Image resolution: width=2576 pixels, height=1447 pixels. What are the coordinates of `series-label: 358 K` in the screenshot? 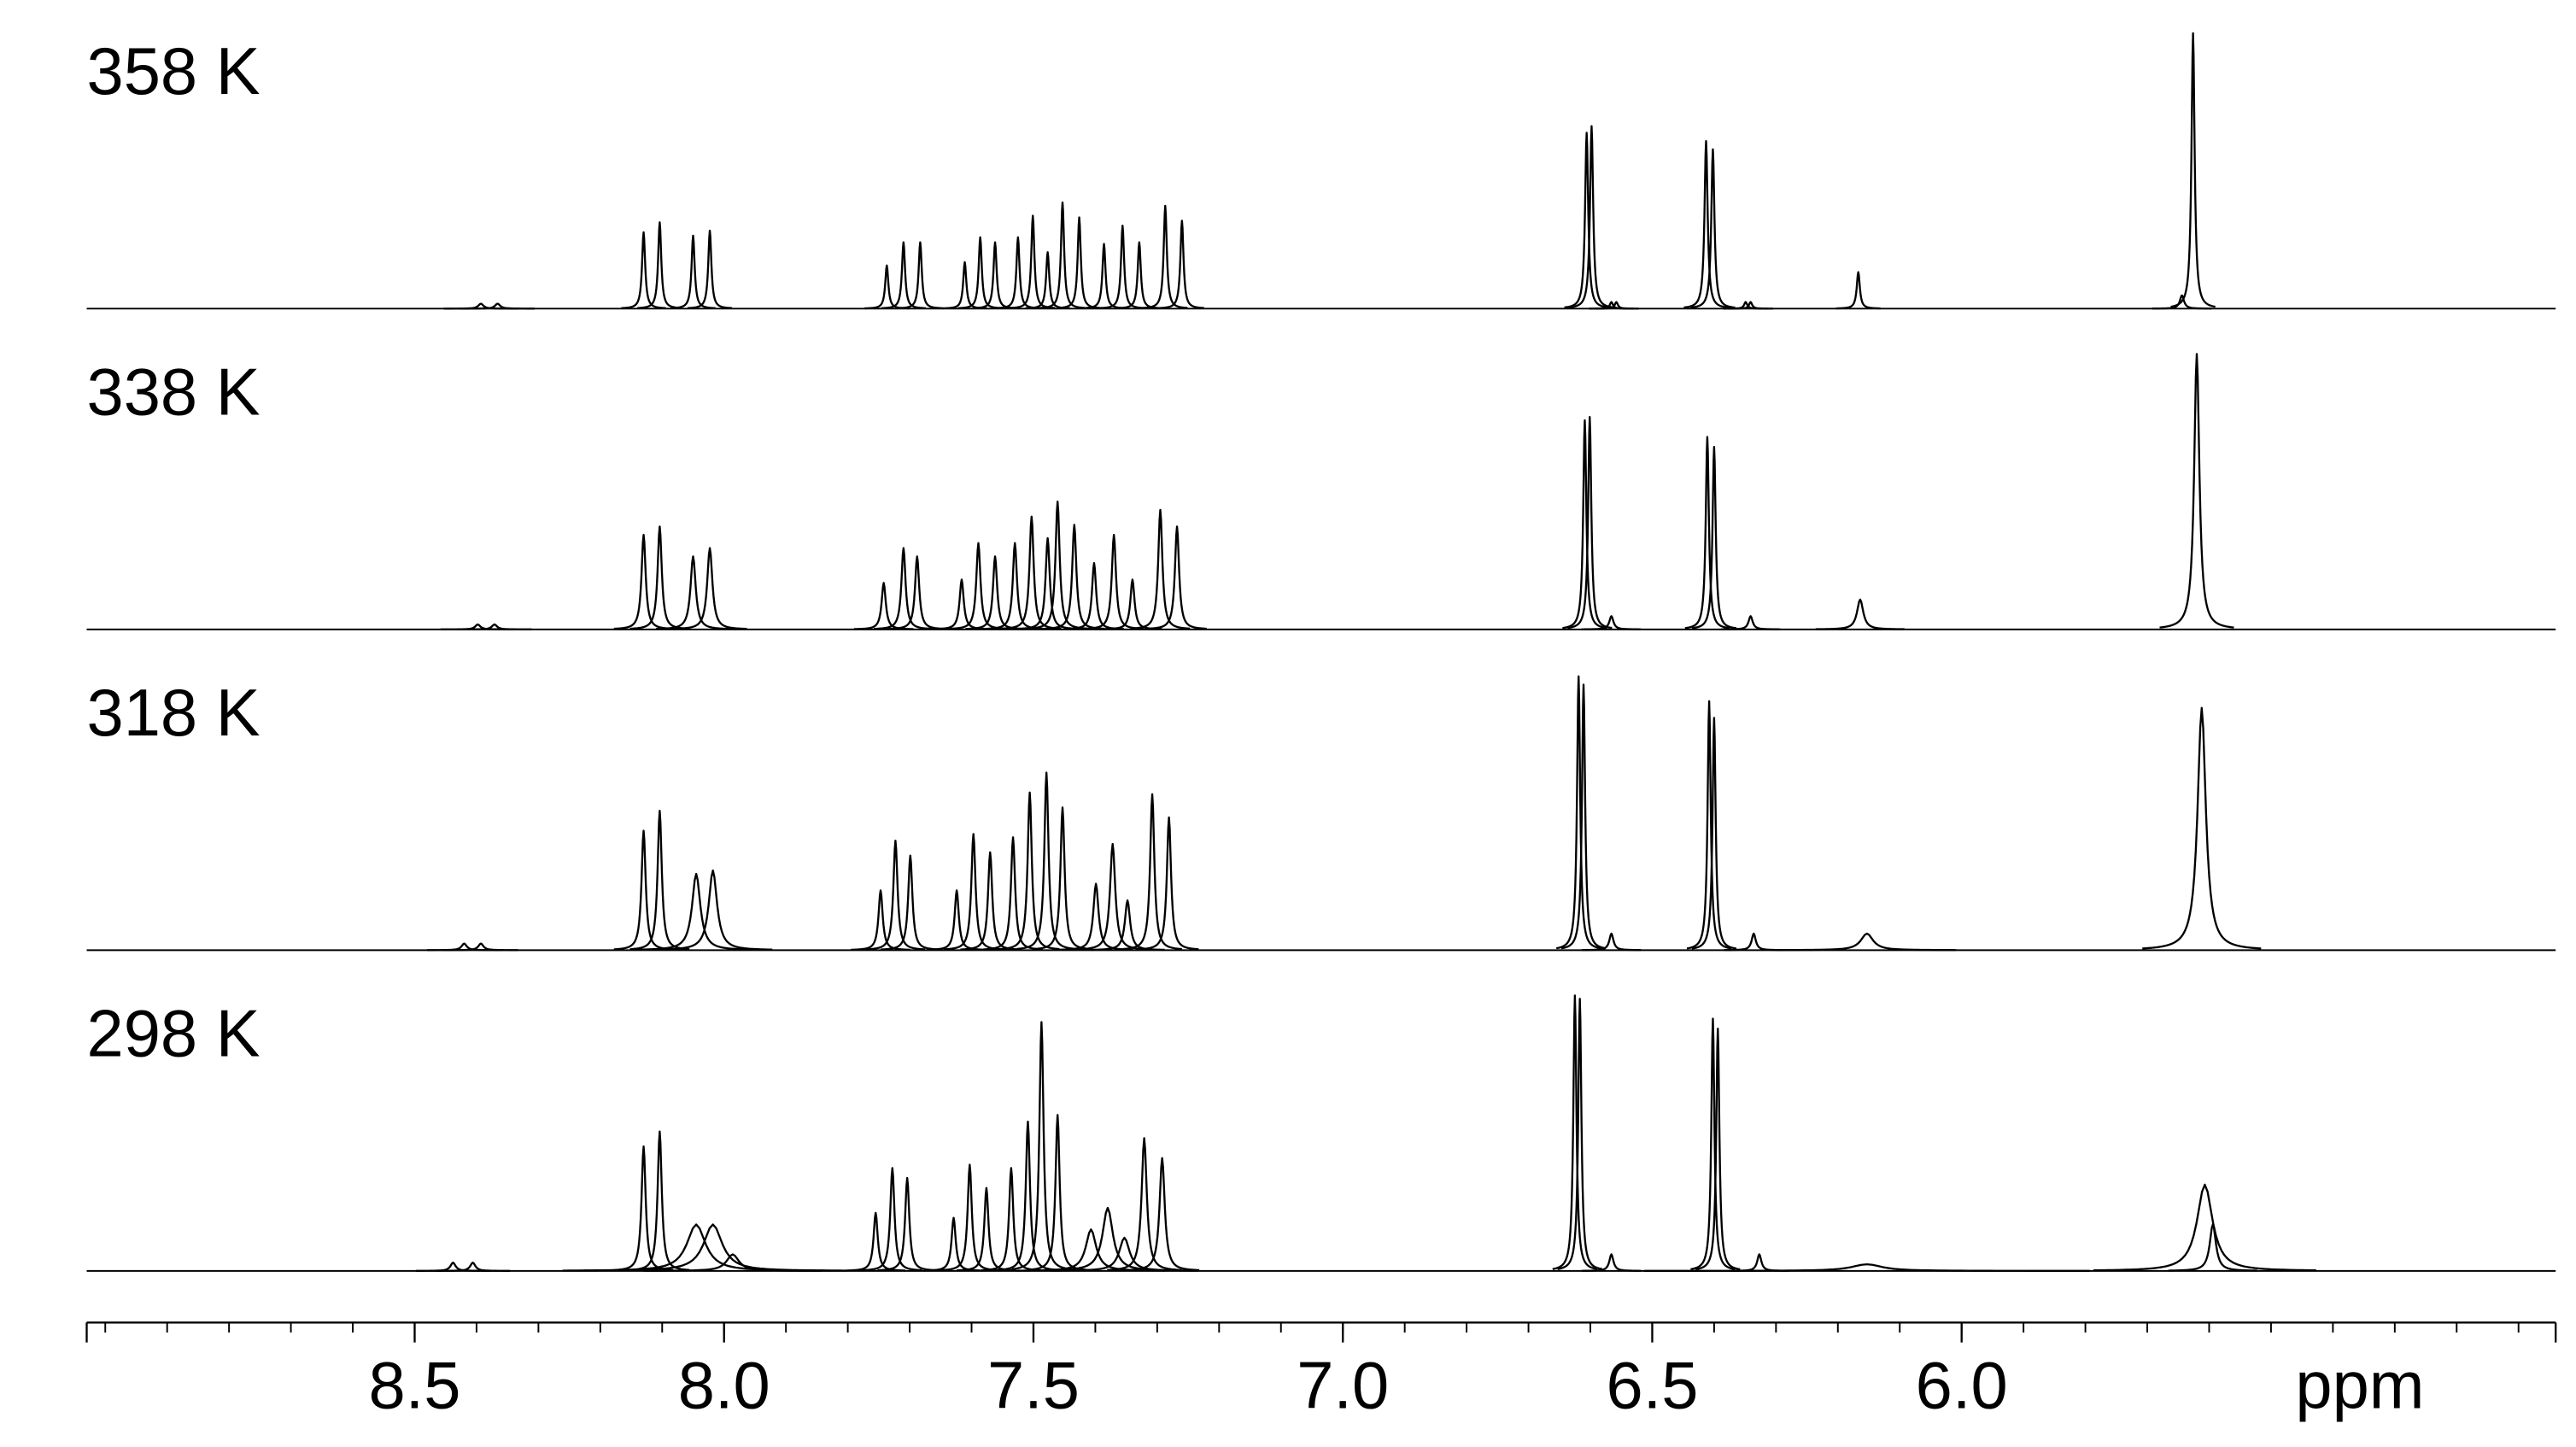 It's located at (174, 71).